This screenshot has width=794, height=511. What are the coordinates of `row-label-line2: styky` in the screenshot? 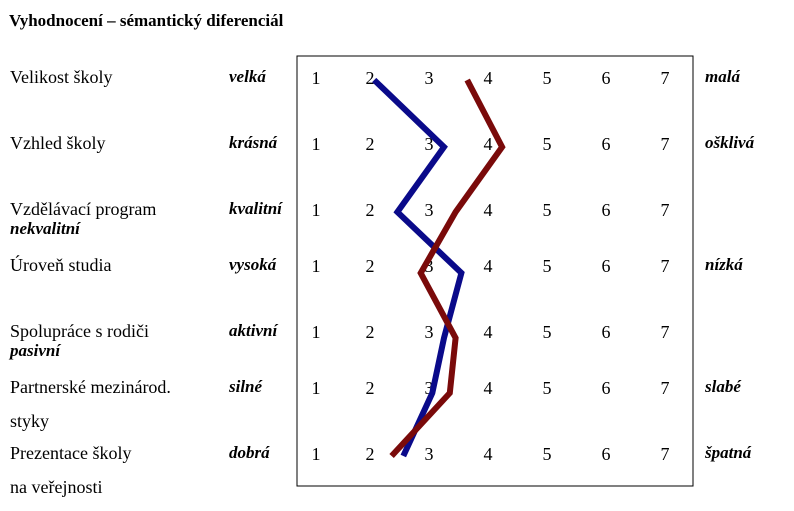 It's located at (30, 421).